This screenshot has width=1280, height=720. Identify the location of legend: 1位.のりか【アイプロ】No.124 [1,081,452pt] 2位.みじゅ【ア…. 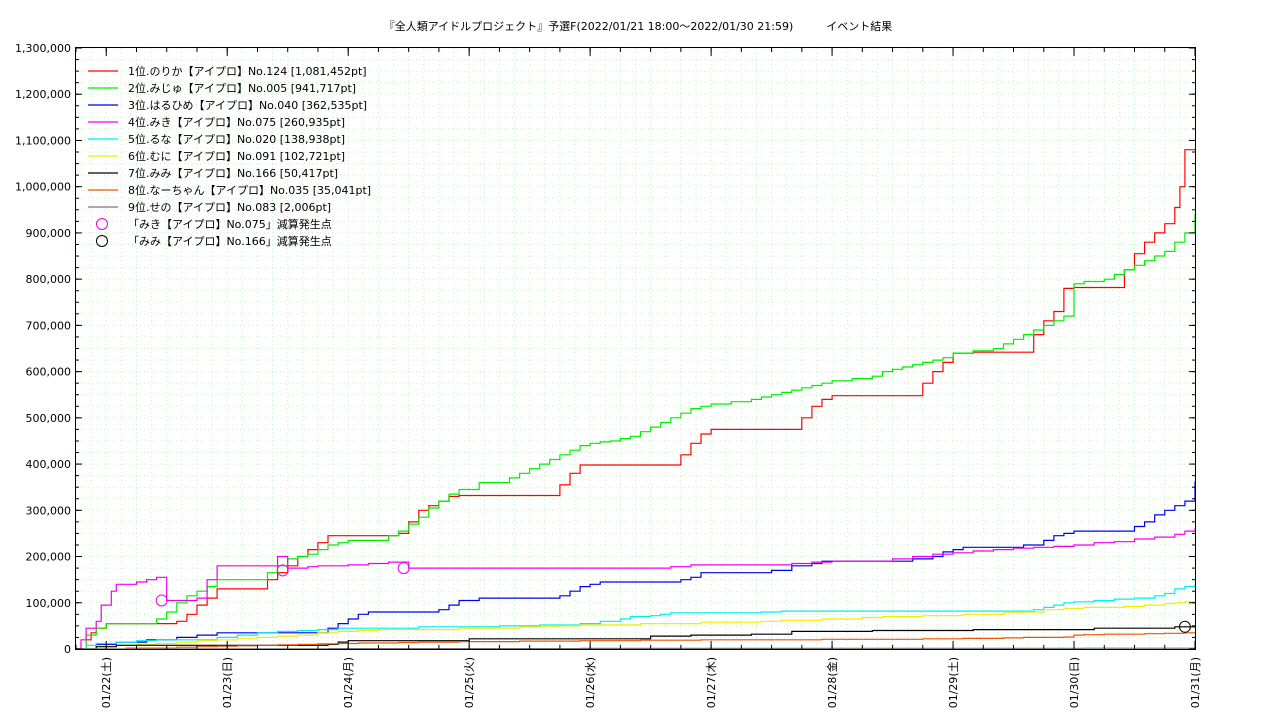
(229, 156).